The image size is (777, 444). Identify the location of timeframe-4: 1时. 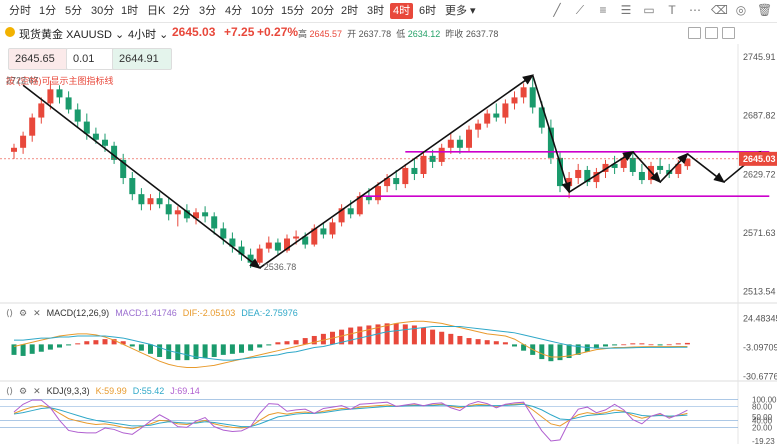
(130, 11).